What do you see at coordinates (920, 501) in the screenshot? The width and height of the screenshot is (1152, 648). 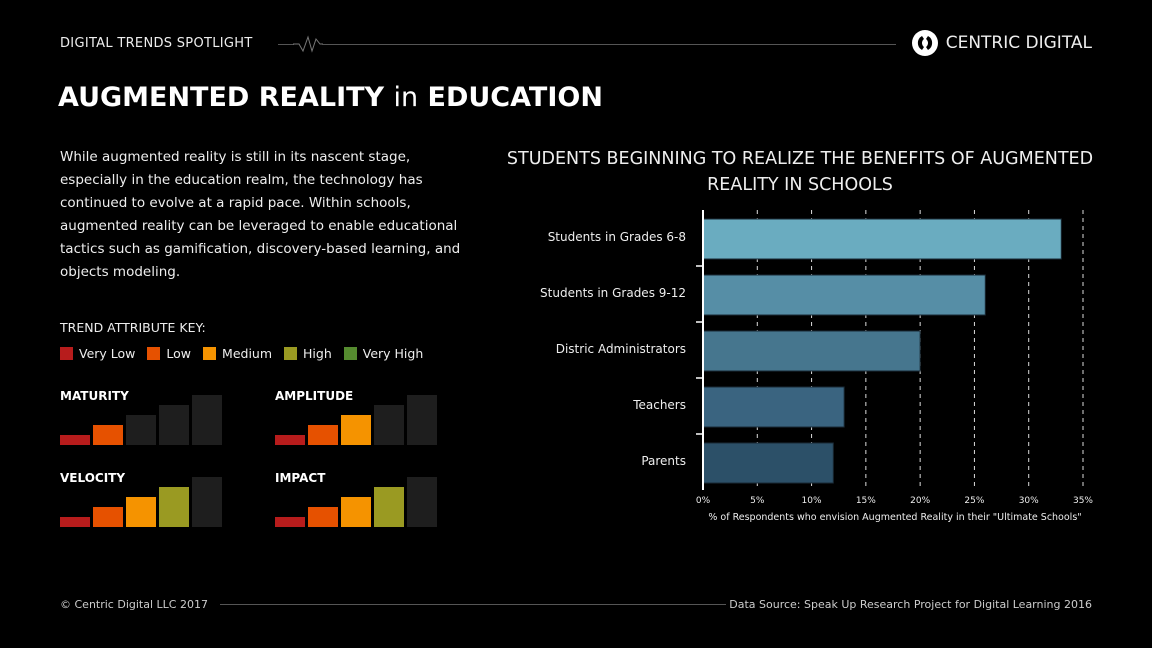 I see `x-tick-label: 20%` at bounding box center [920, 501].